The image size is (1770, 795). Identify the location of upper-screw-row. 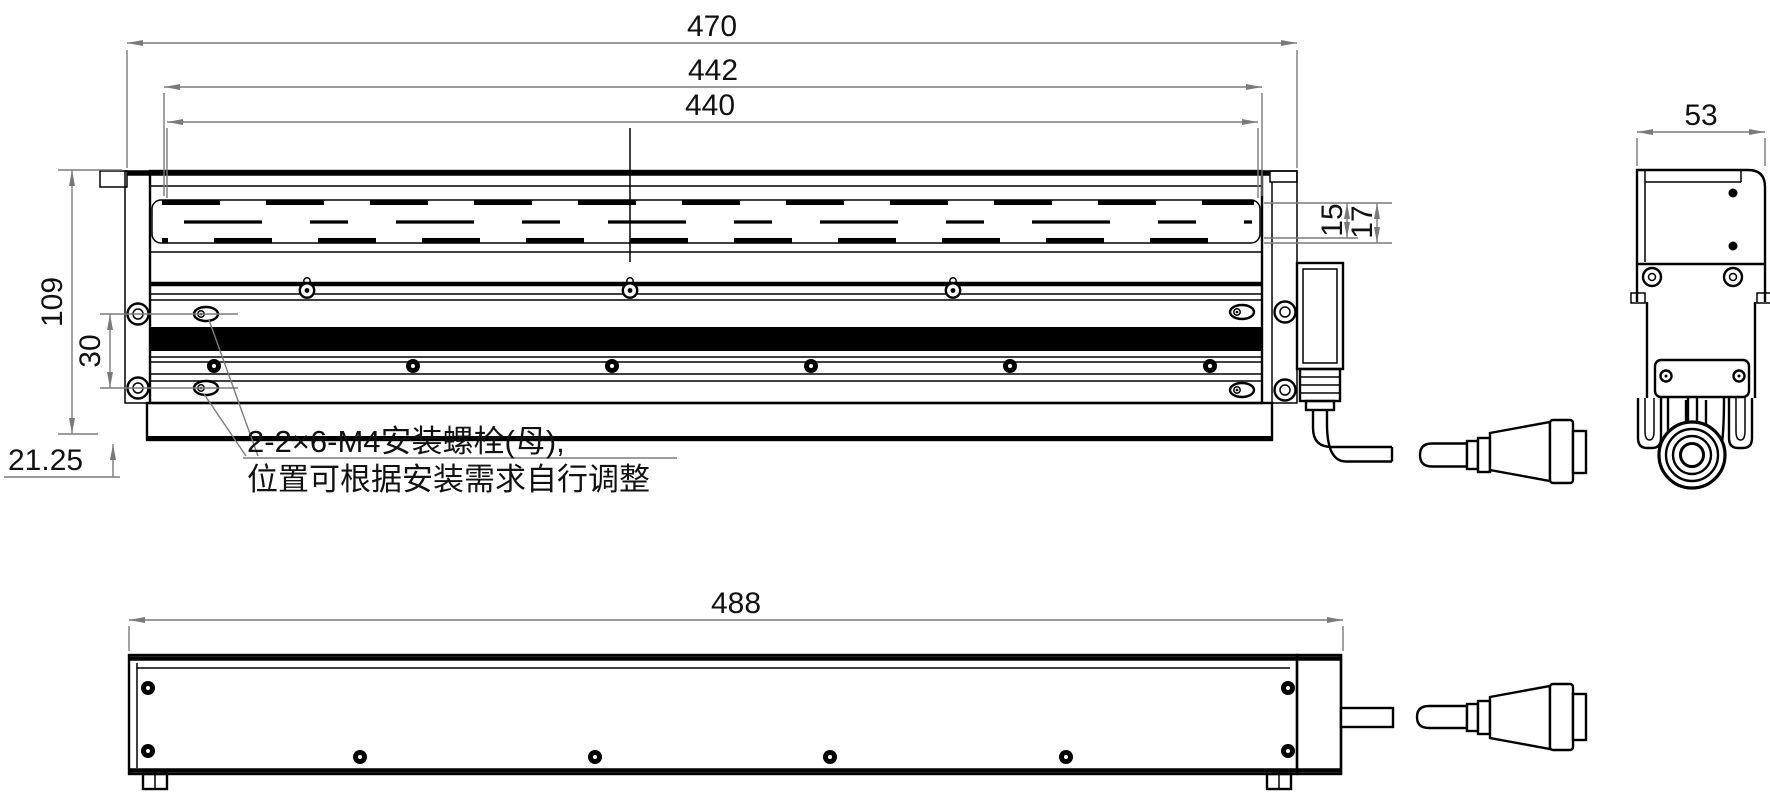
(630, 288).